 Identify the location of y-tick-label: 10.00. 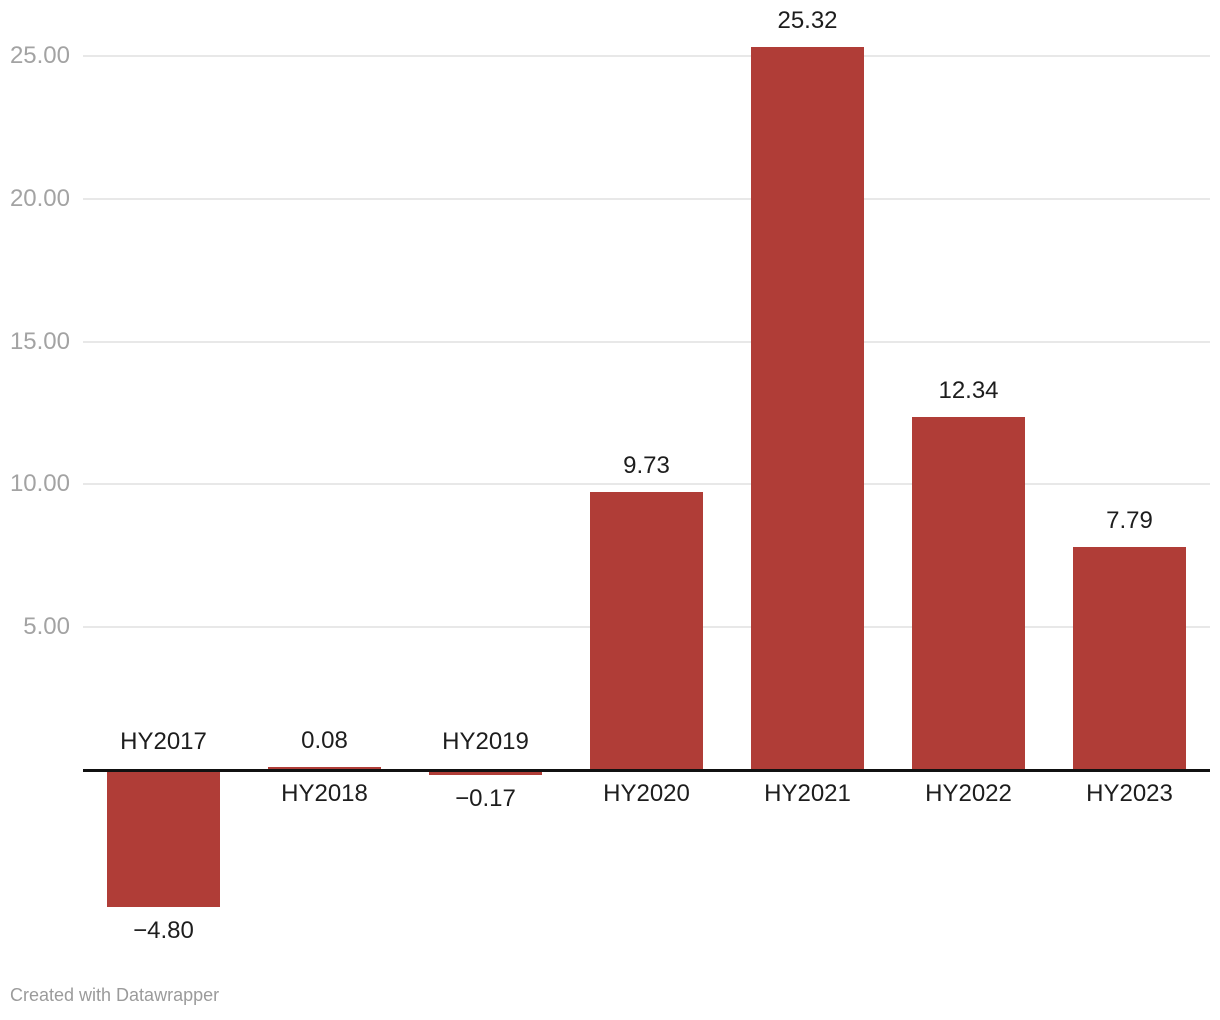
(39, 484).